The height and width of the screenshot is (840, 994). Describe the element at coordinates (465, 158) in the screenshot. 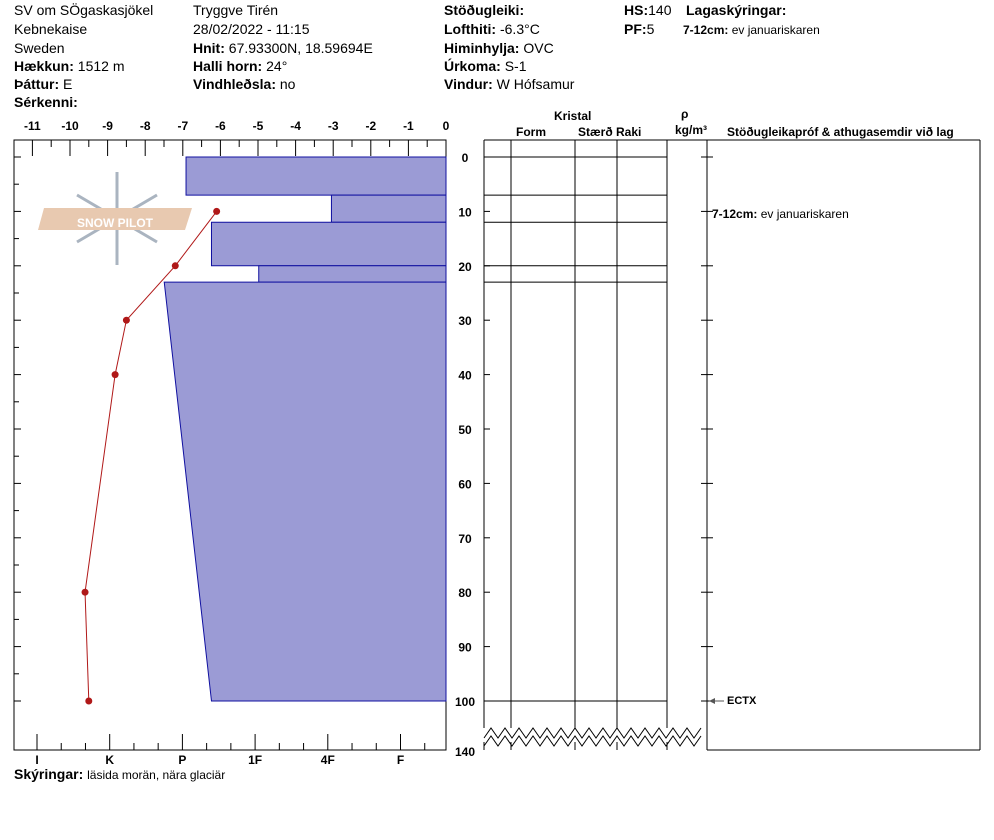

I see `depth-tick-label: 0` at that location.